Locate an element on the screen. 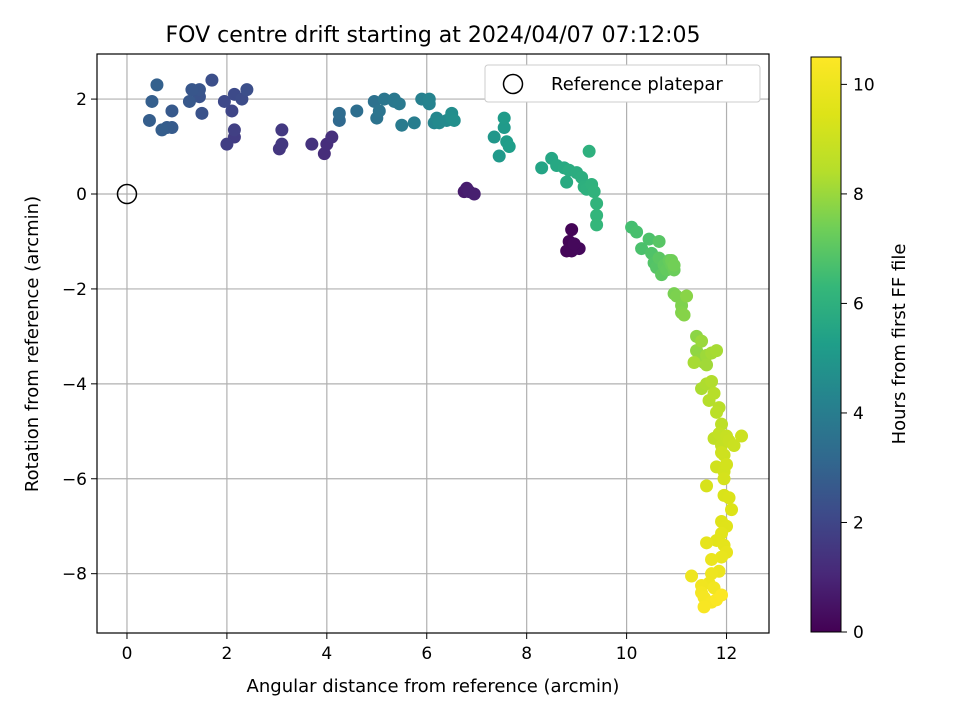 Image resolution: width=960 pixels, height=720 pixels. legend: Reference platepar is located at coordinates (622, 83).